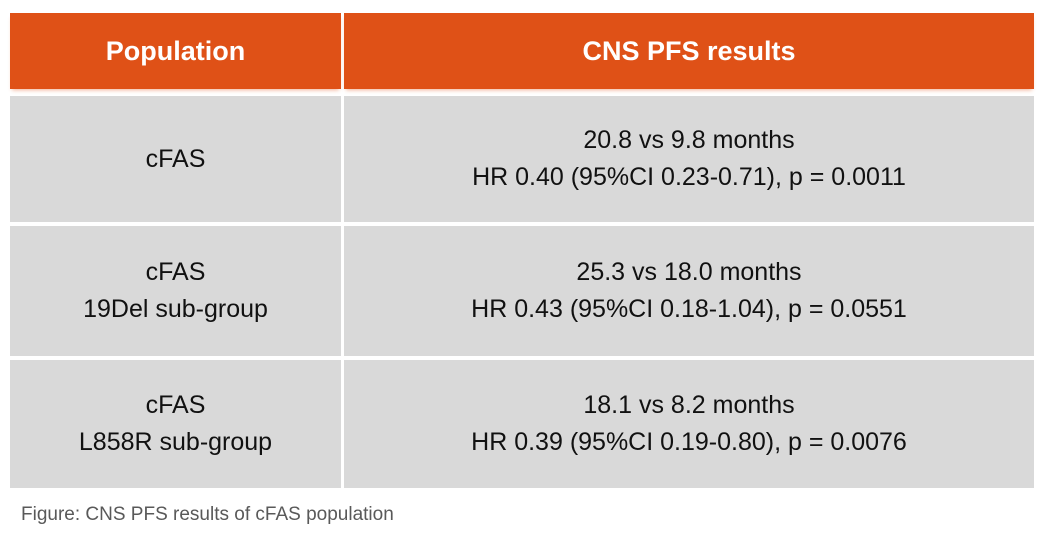  I want to click on header-cell-cns-pfs-results: CNS PFS results, so click(689, 51).